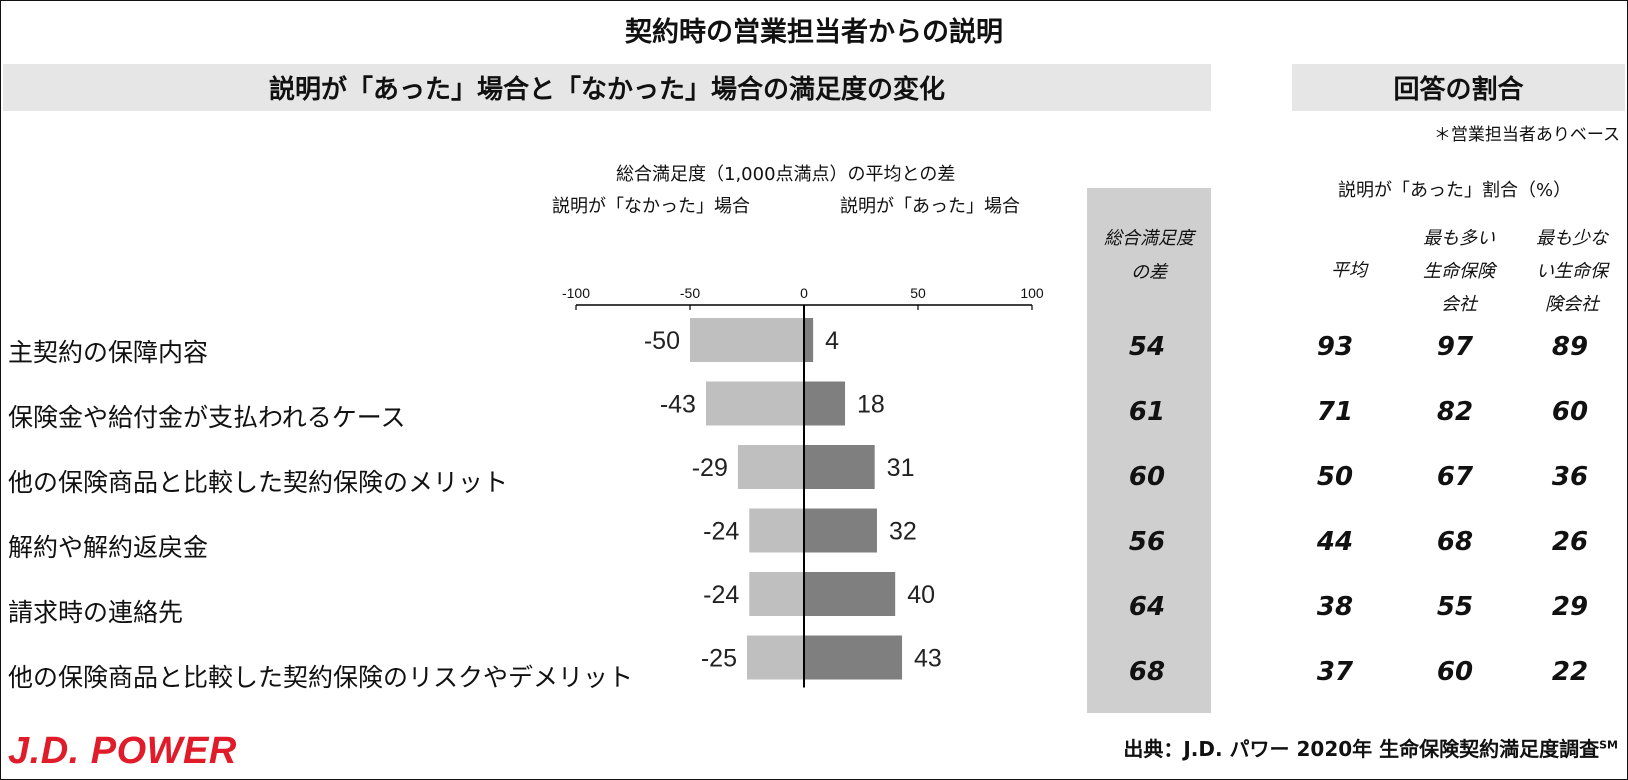 This screenshot has height=780, width=1628. I want to click on pos-data-label: 40, so click(921, 595).